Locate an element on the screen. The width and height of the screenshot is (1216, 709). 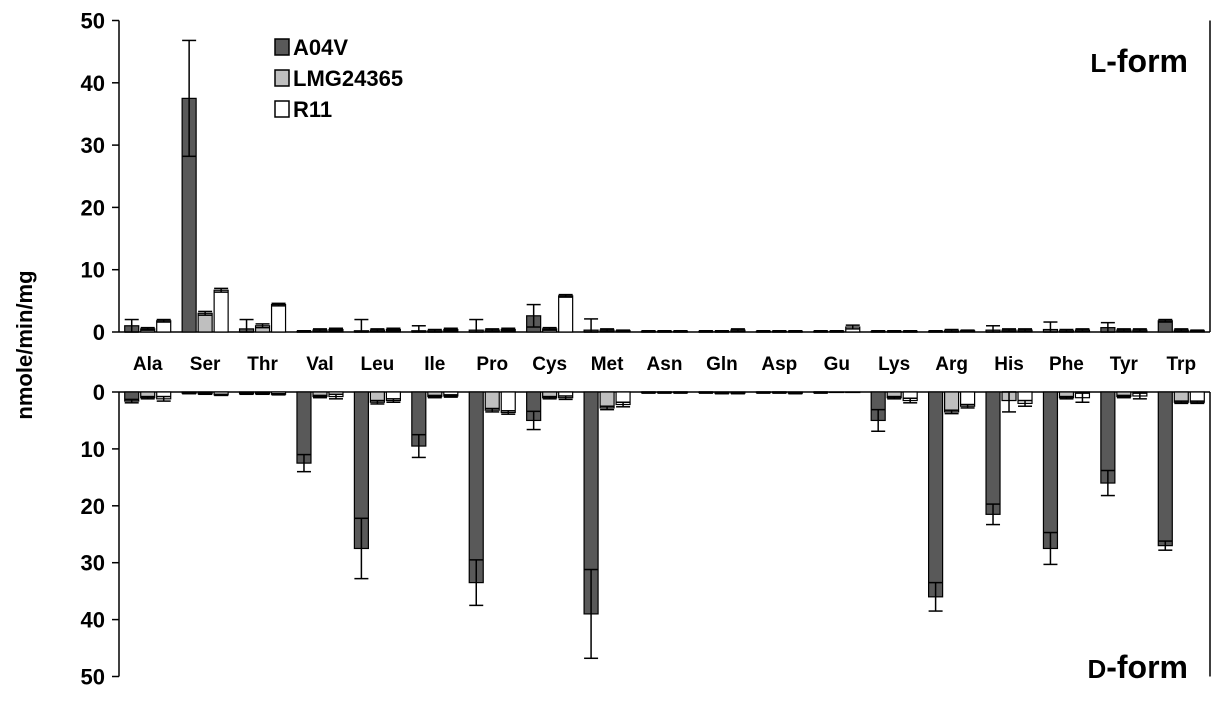
panel-label: L-form is located at coordinates (1139, 61).